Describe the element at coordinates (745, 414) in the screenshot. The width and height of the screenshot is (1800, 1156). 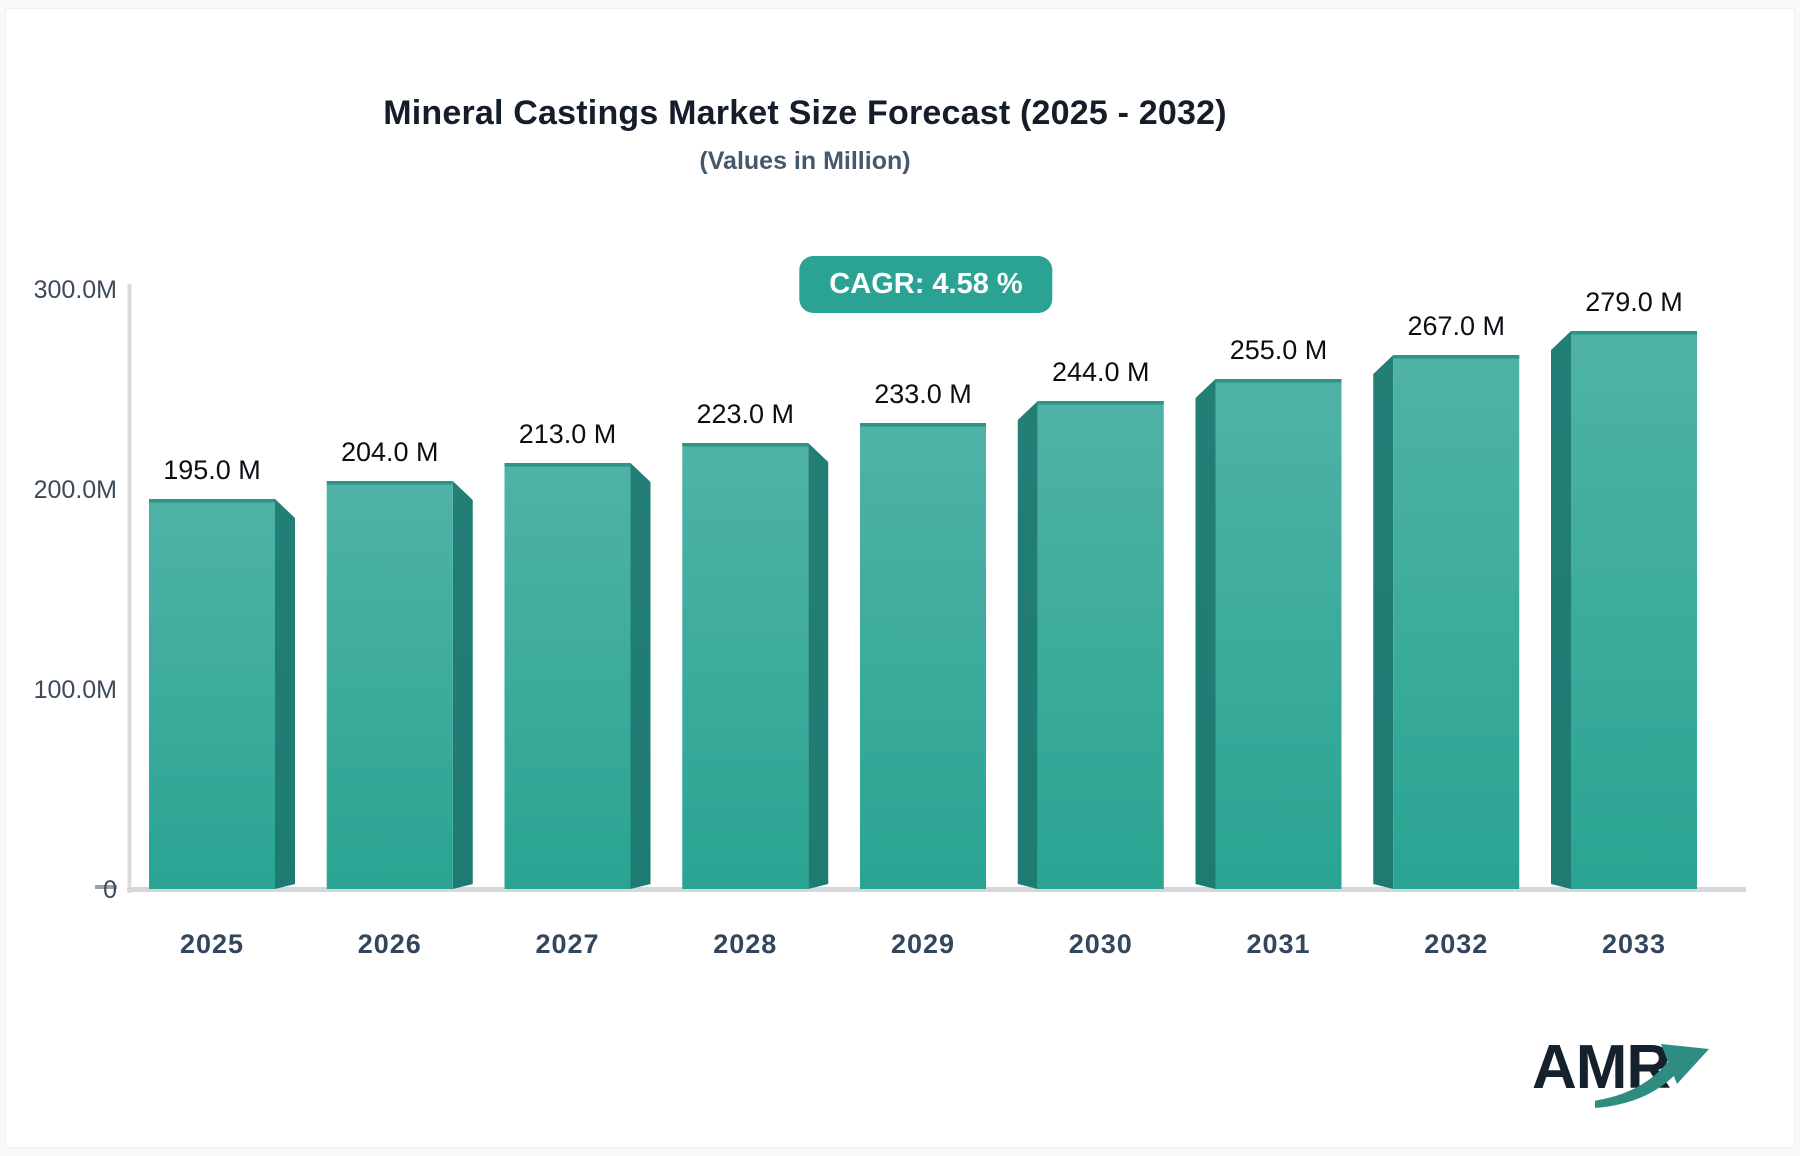
I see `bar-value-label: 223.0 M` at that location.